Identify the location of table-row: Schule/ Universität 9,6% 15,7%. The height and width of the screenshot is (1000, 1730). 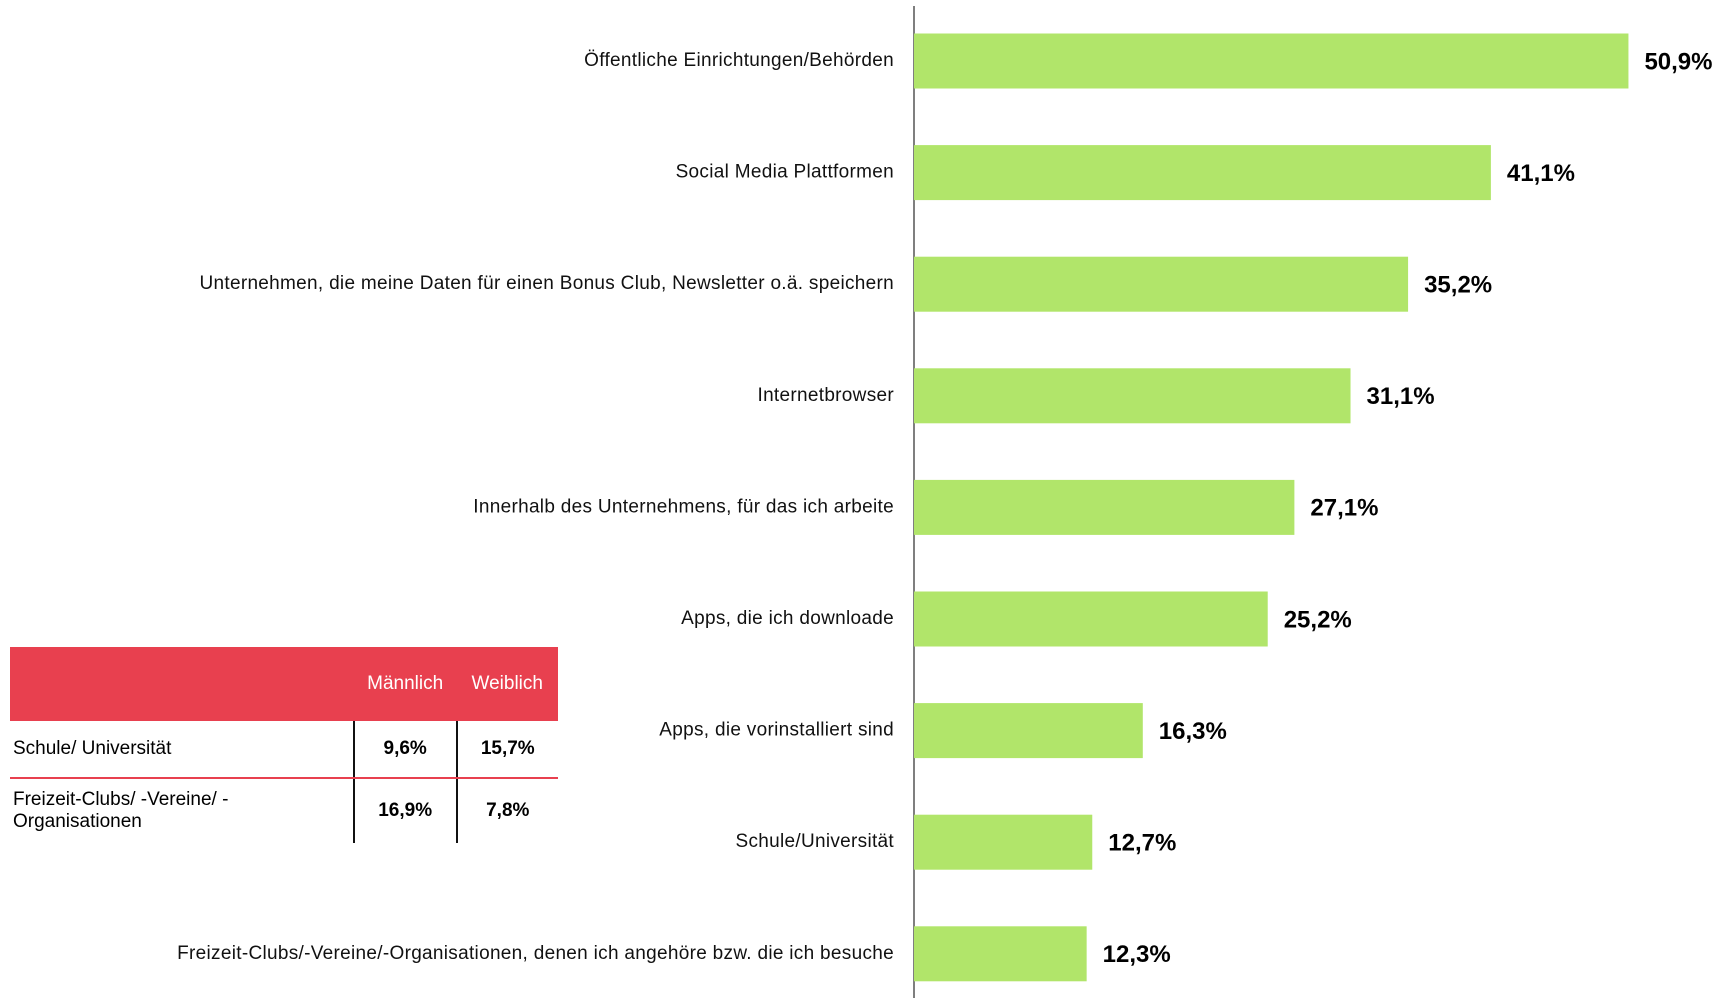
(284, 750).